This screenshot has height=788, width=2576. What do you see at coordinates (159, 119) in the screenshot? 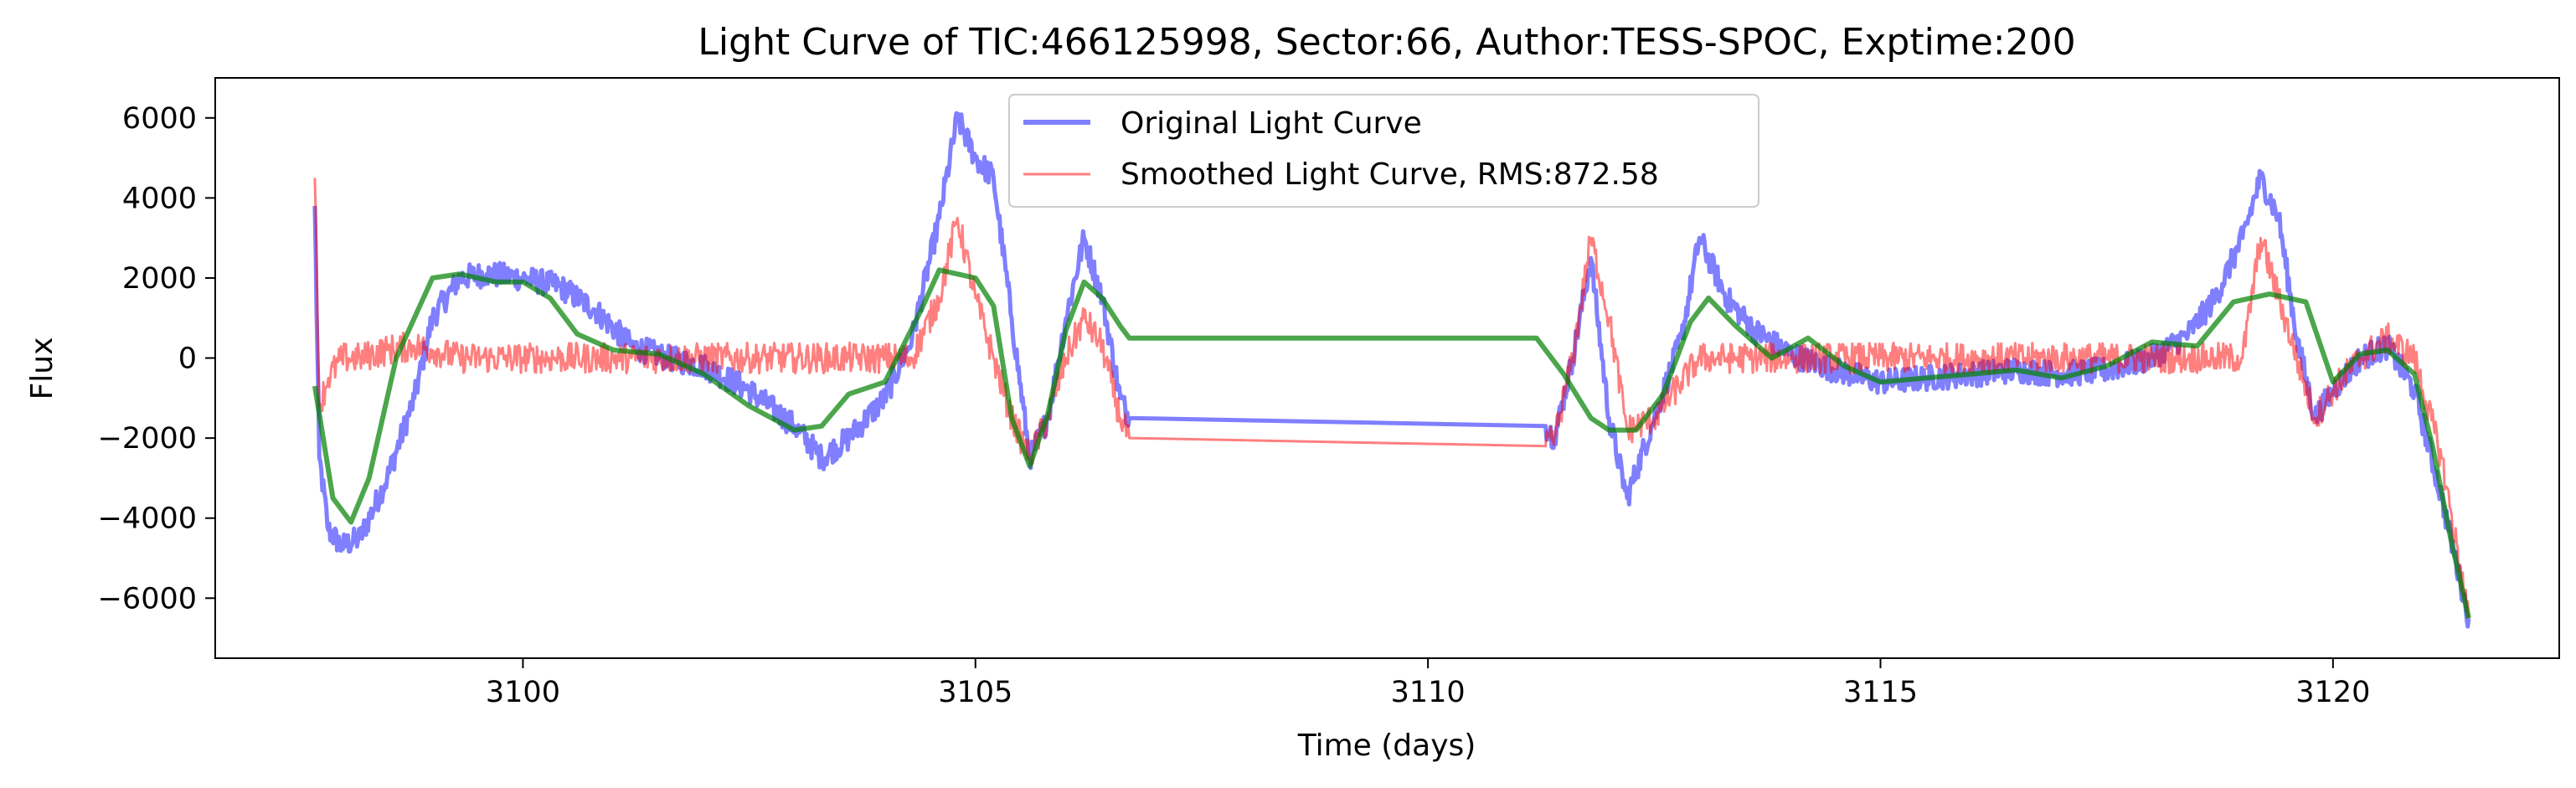
I see `y-tick-label: 6000` at bounding box center [159, 119].